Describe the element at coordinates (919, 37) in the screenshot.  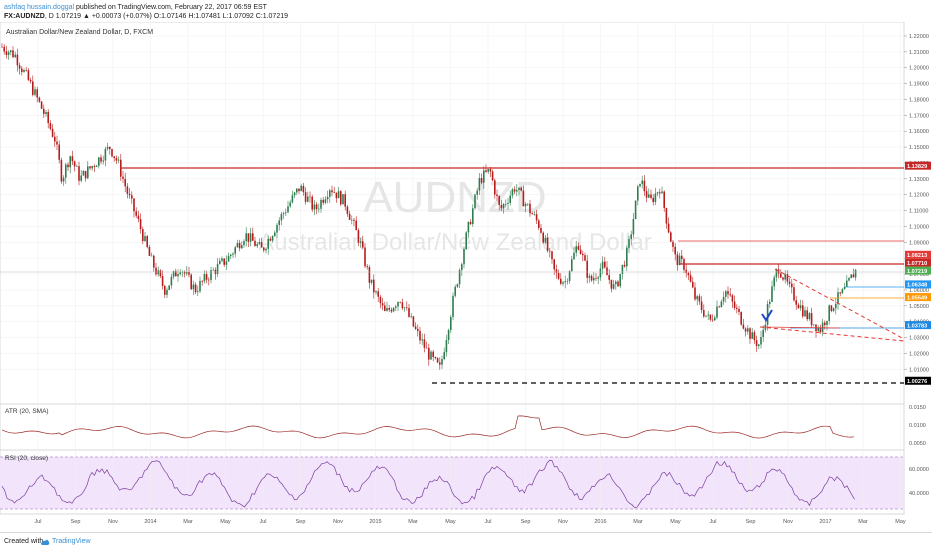
I see `price-tick: 1.22000` at that location.